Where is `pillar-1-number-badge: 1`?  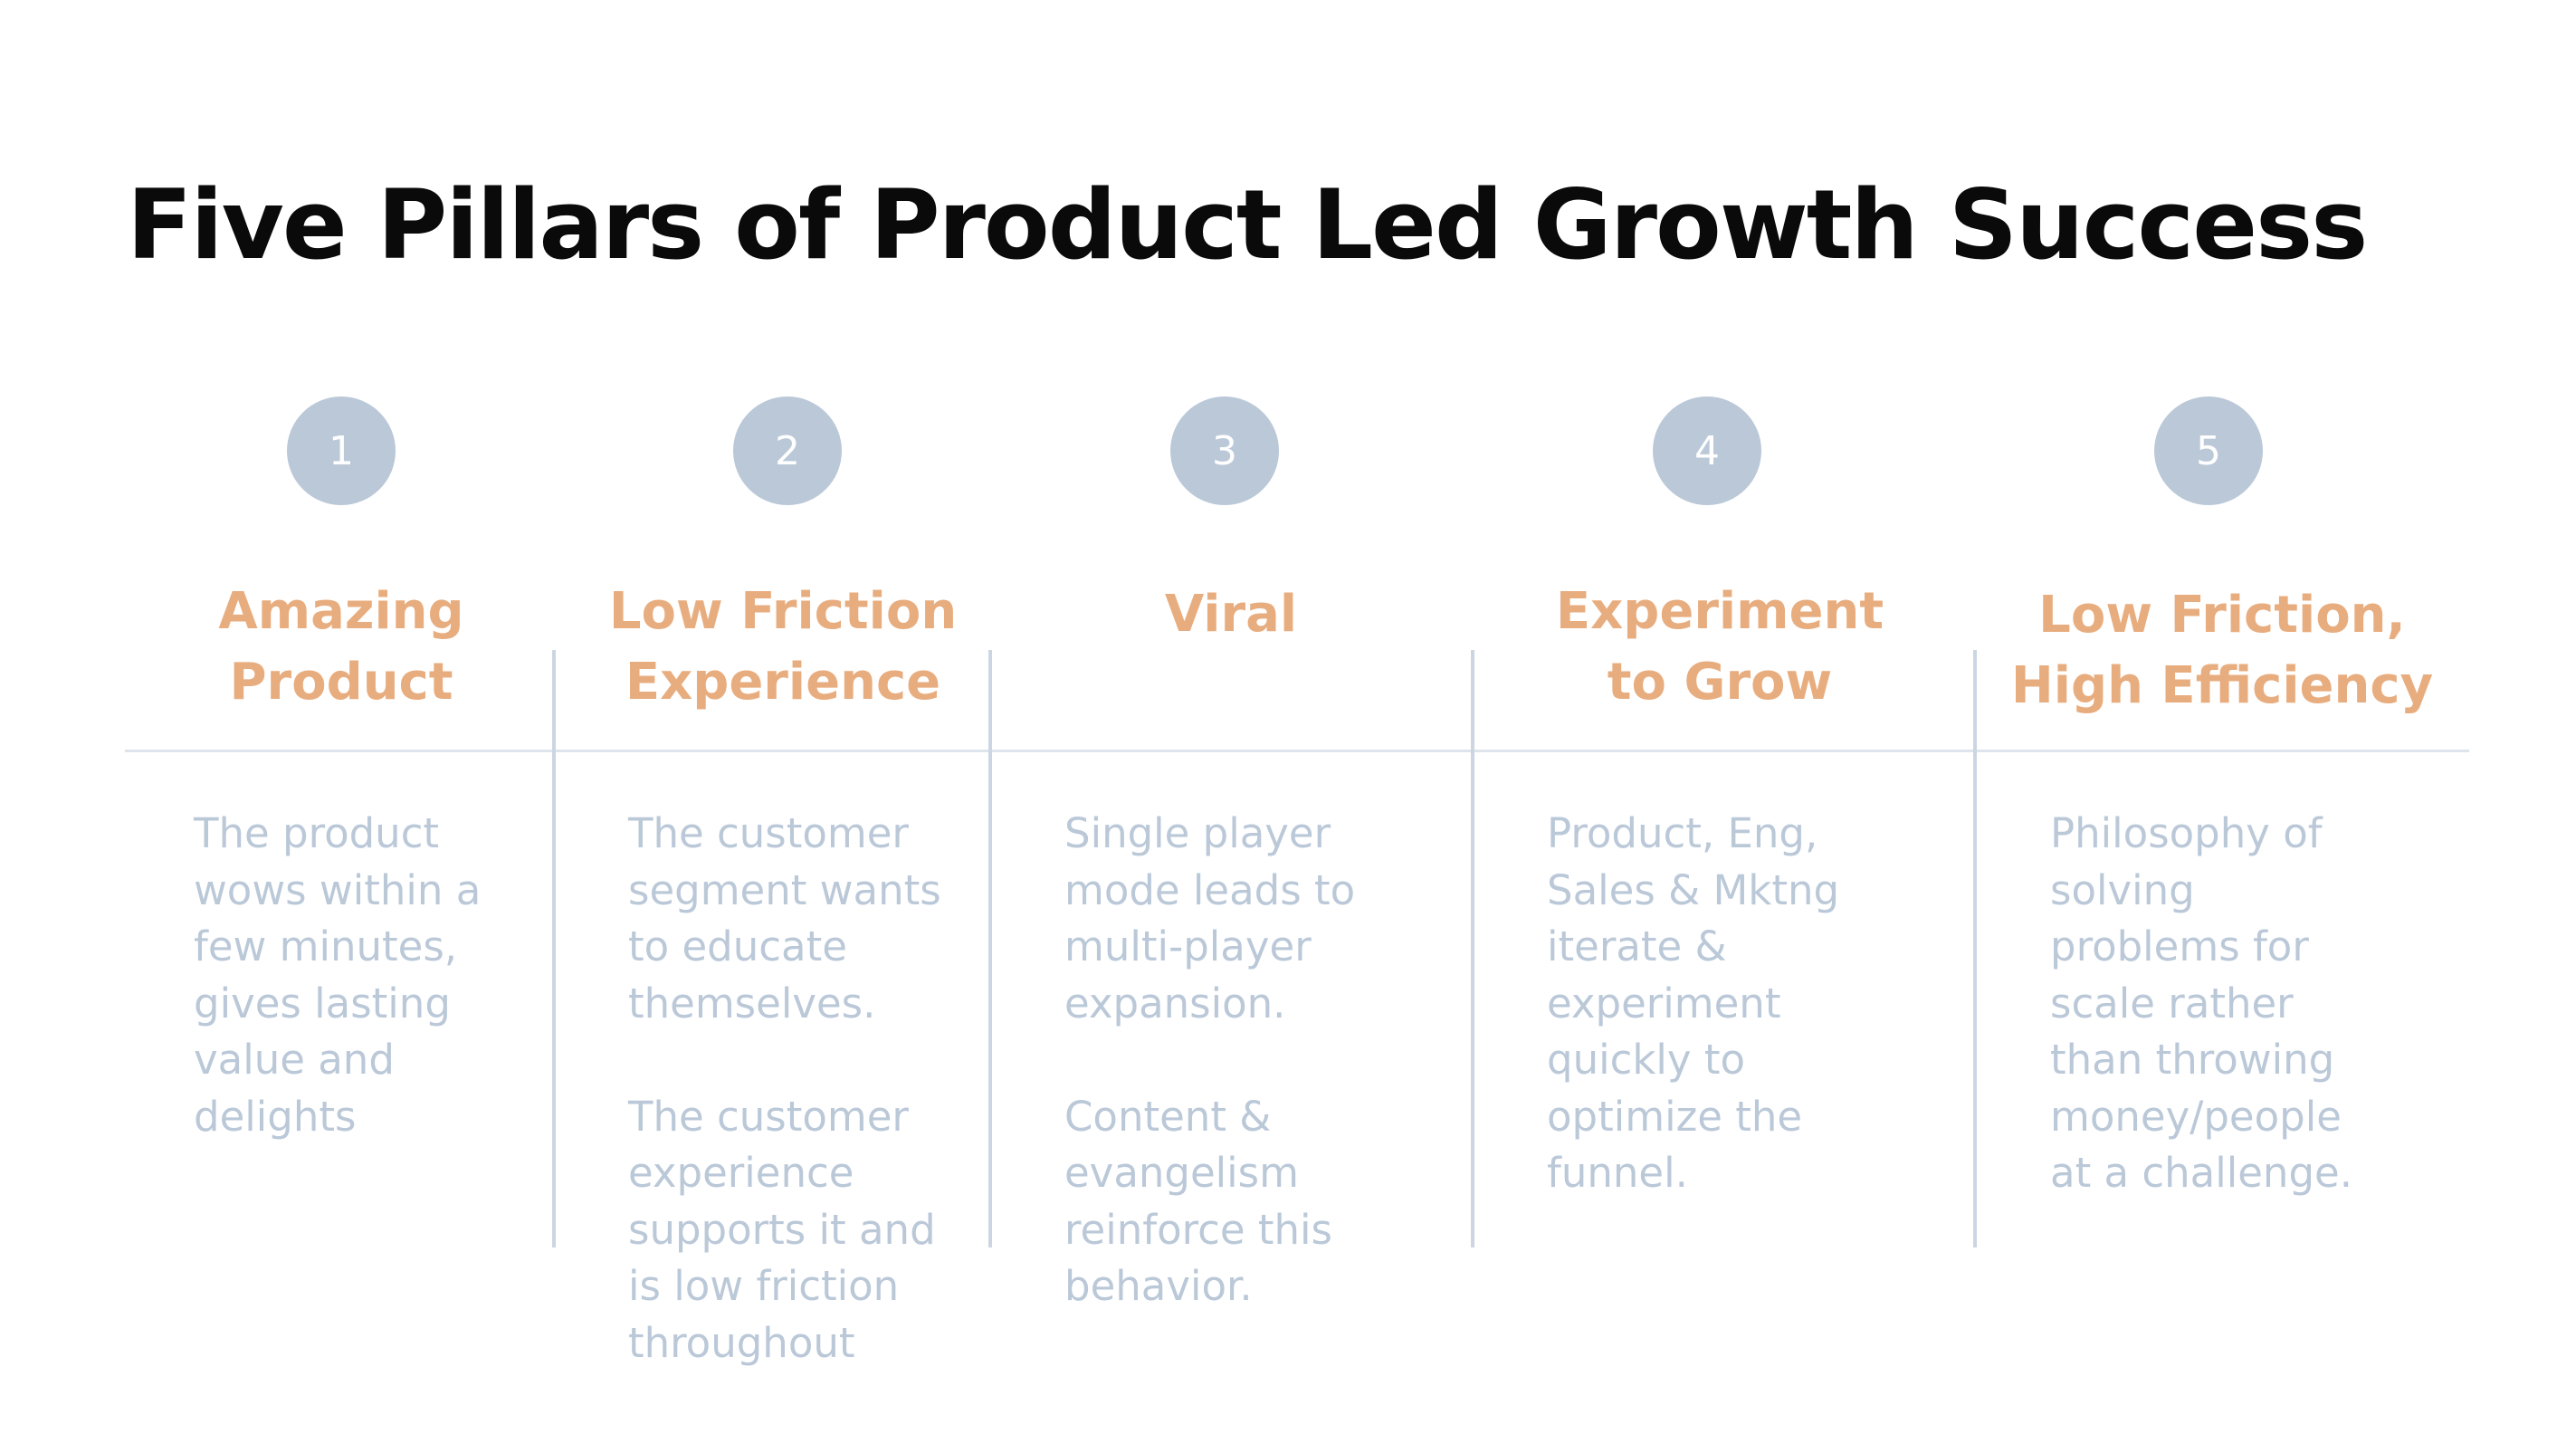
pillar-1-number-badge: 1 is located at coordinates (341, 451).